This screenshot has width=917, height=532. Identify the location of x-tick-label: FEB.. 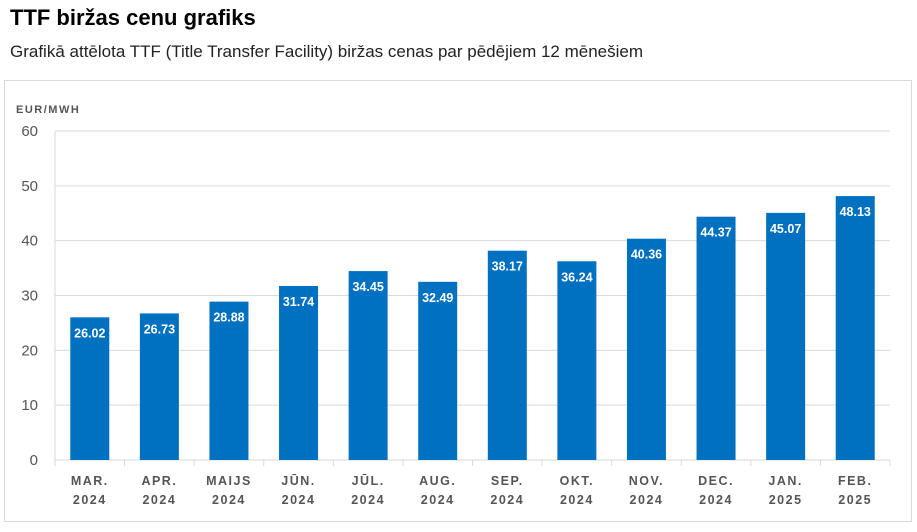
(855, 481).